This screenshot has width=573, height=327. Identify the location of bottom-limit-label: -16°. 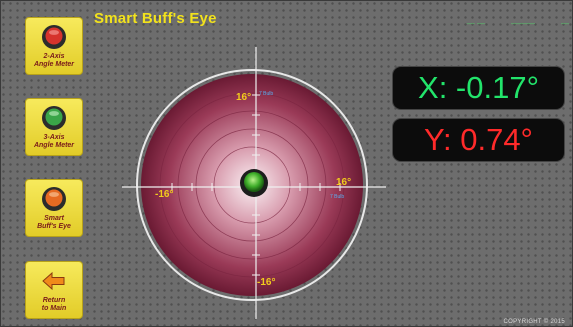
(266, 282).